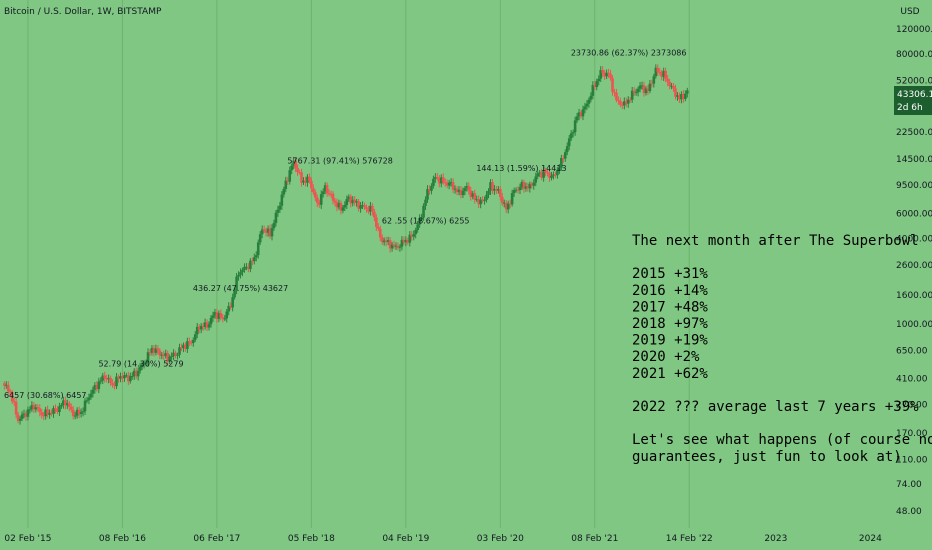 The height and width of the screenshot is (550, 932). What do you see at coordinates (914, 239) in the screenshot?
I see `y-tick-label: 4000.00` at bounding box center [914, 239].